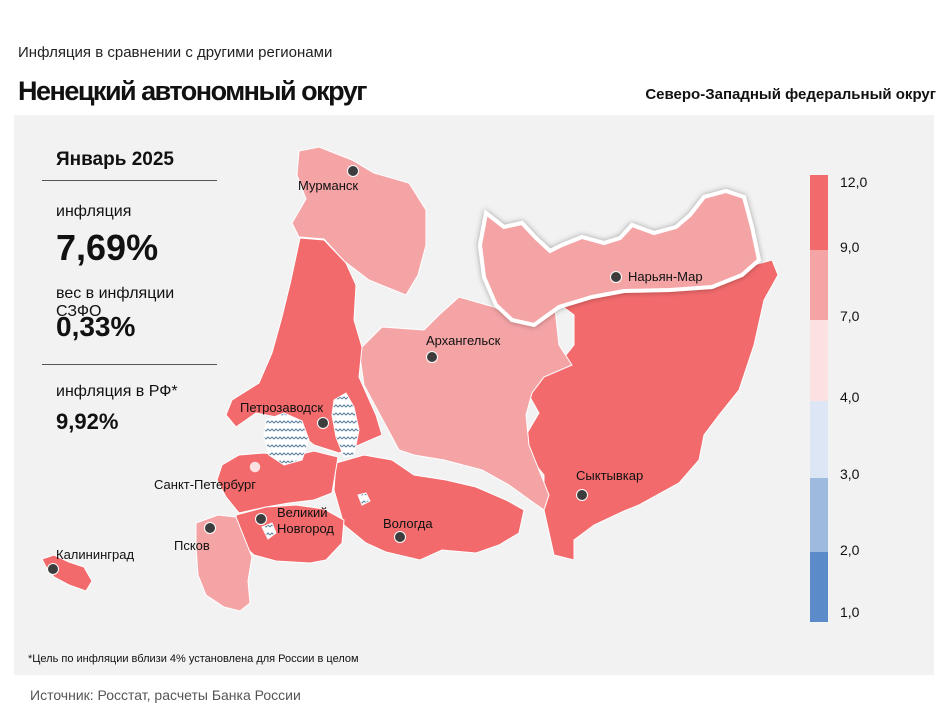 The width and height of the screenshot is (950, 713). What do you see at coordinates (281, 407) in the screenshot?
I see `city-label-petrozavodsk: Петрозаводск` at bounding box center [281, 407].